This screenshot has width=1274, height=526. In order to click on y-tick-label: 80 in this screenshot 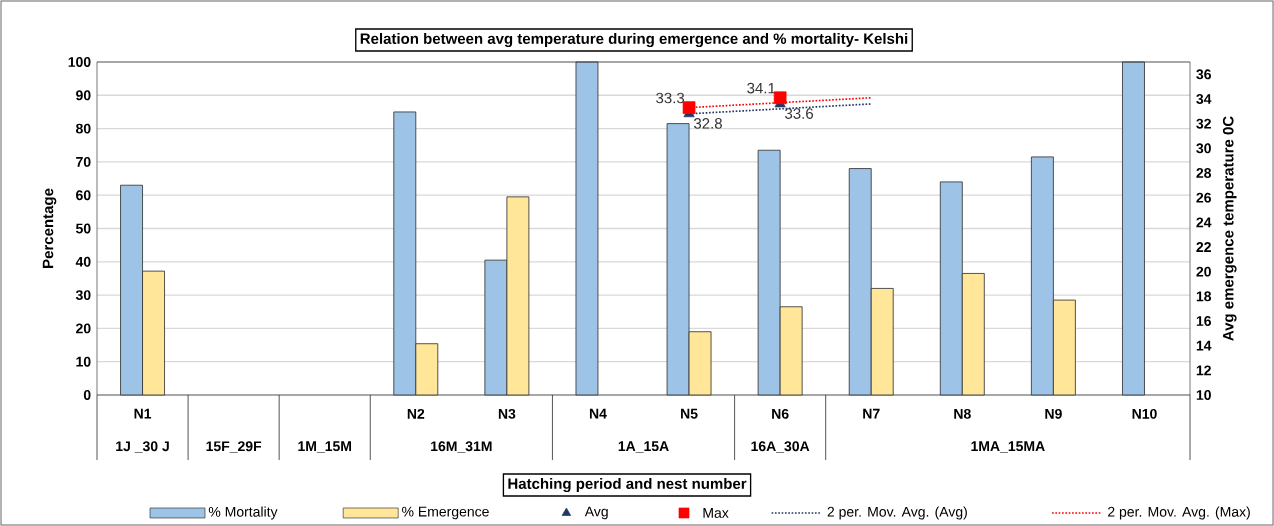, I will do `click(83, 128)`.